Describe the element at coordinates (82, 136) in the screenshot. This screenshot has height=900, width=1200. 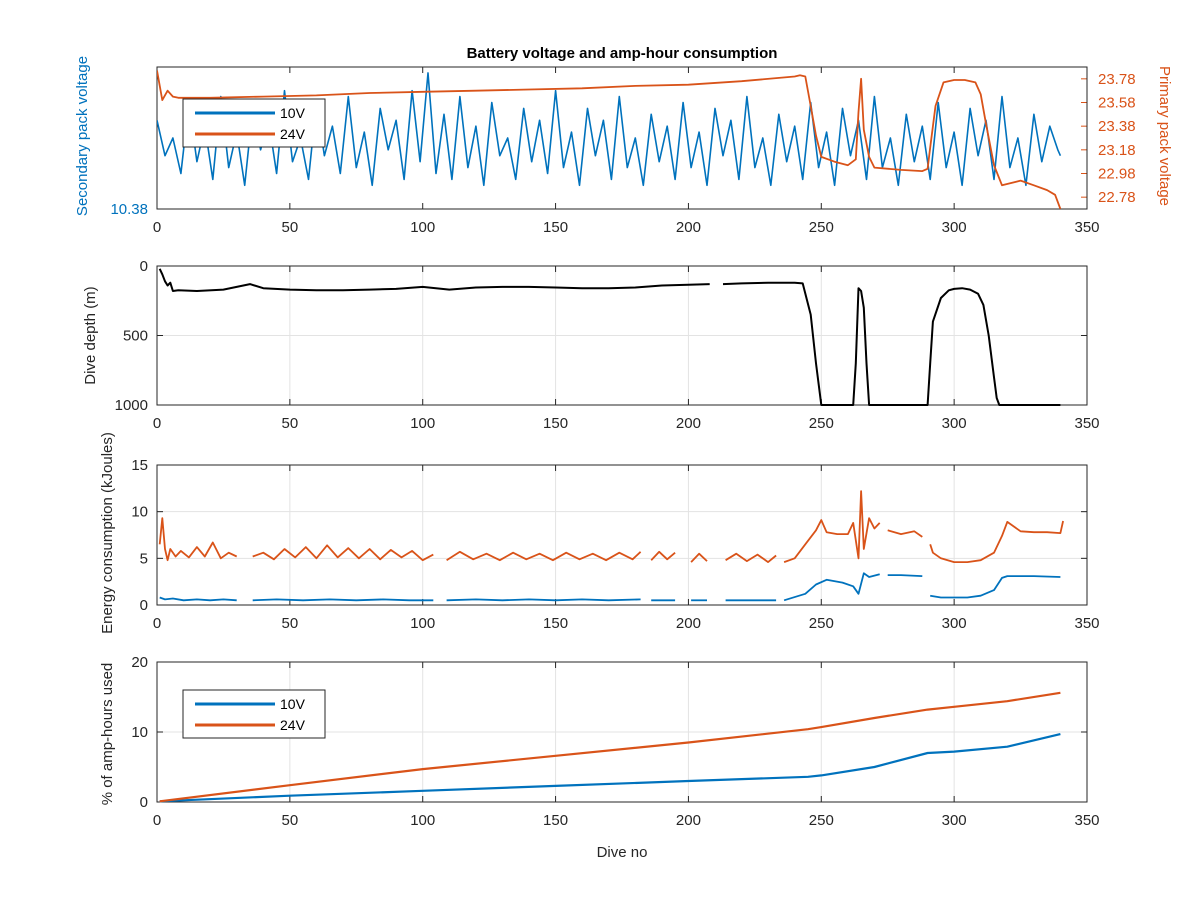
I see `voltage-ylabel-left: Secondary pack voltage` at that location.